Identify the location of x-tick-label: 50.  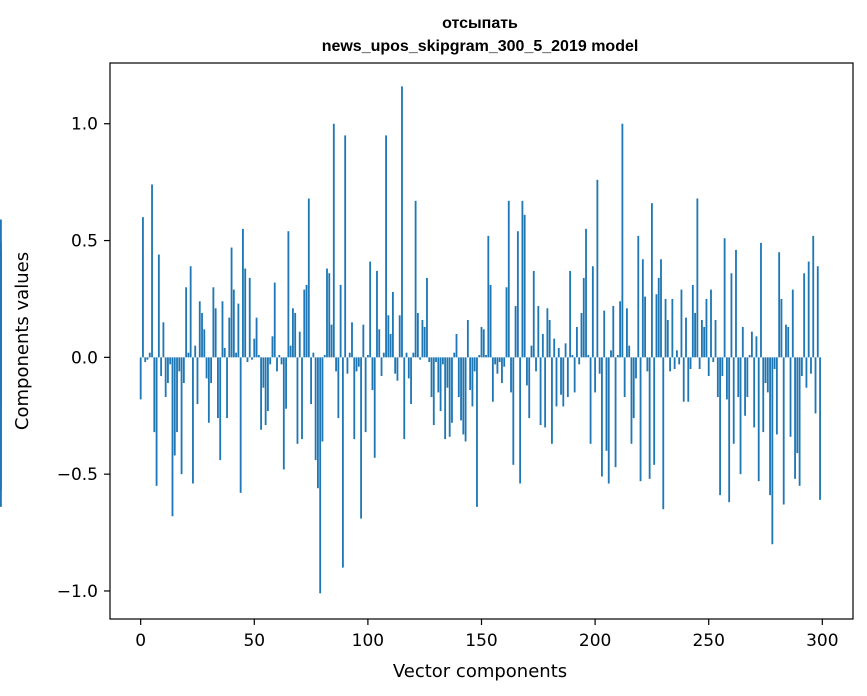
(254, 641).